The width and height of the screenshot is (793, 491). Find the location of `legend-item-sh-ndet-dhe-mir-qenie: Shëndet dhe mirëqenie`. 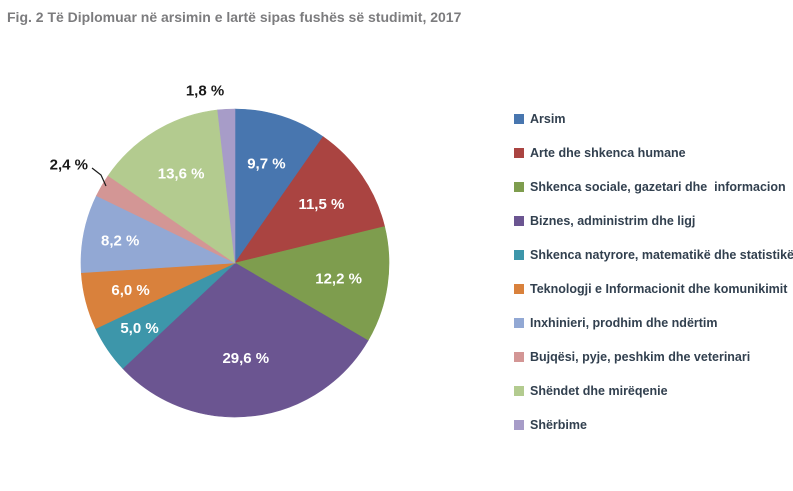

legend-item-sh-ndet-dhe-mir-qenie: Shëndet dhe mirëqenie is located at coordinates (651, 391).